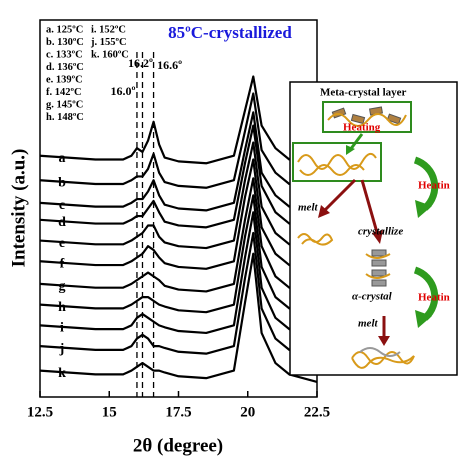 The height and width of the screenshot is (463, 462). What do you see at coordinates (140, 63) in the screenshot?
I see `reference-label: 16.2º` at bounding box center [140, 63].